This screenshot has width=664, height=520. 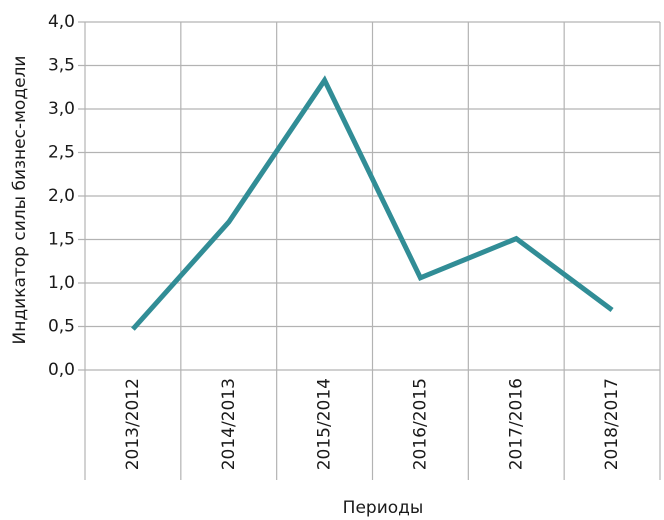 What do you see at coordinates (61, 196) in the screenshot?
I see `y-tick-label: 2,0` at bounding box center [61, 196].